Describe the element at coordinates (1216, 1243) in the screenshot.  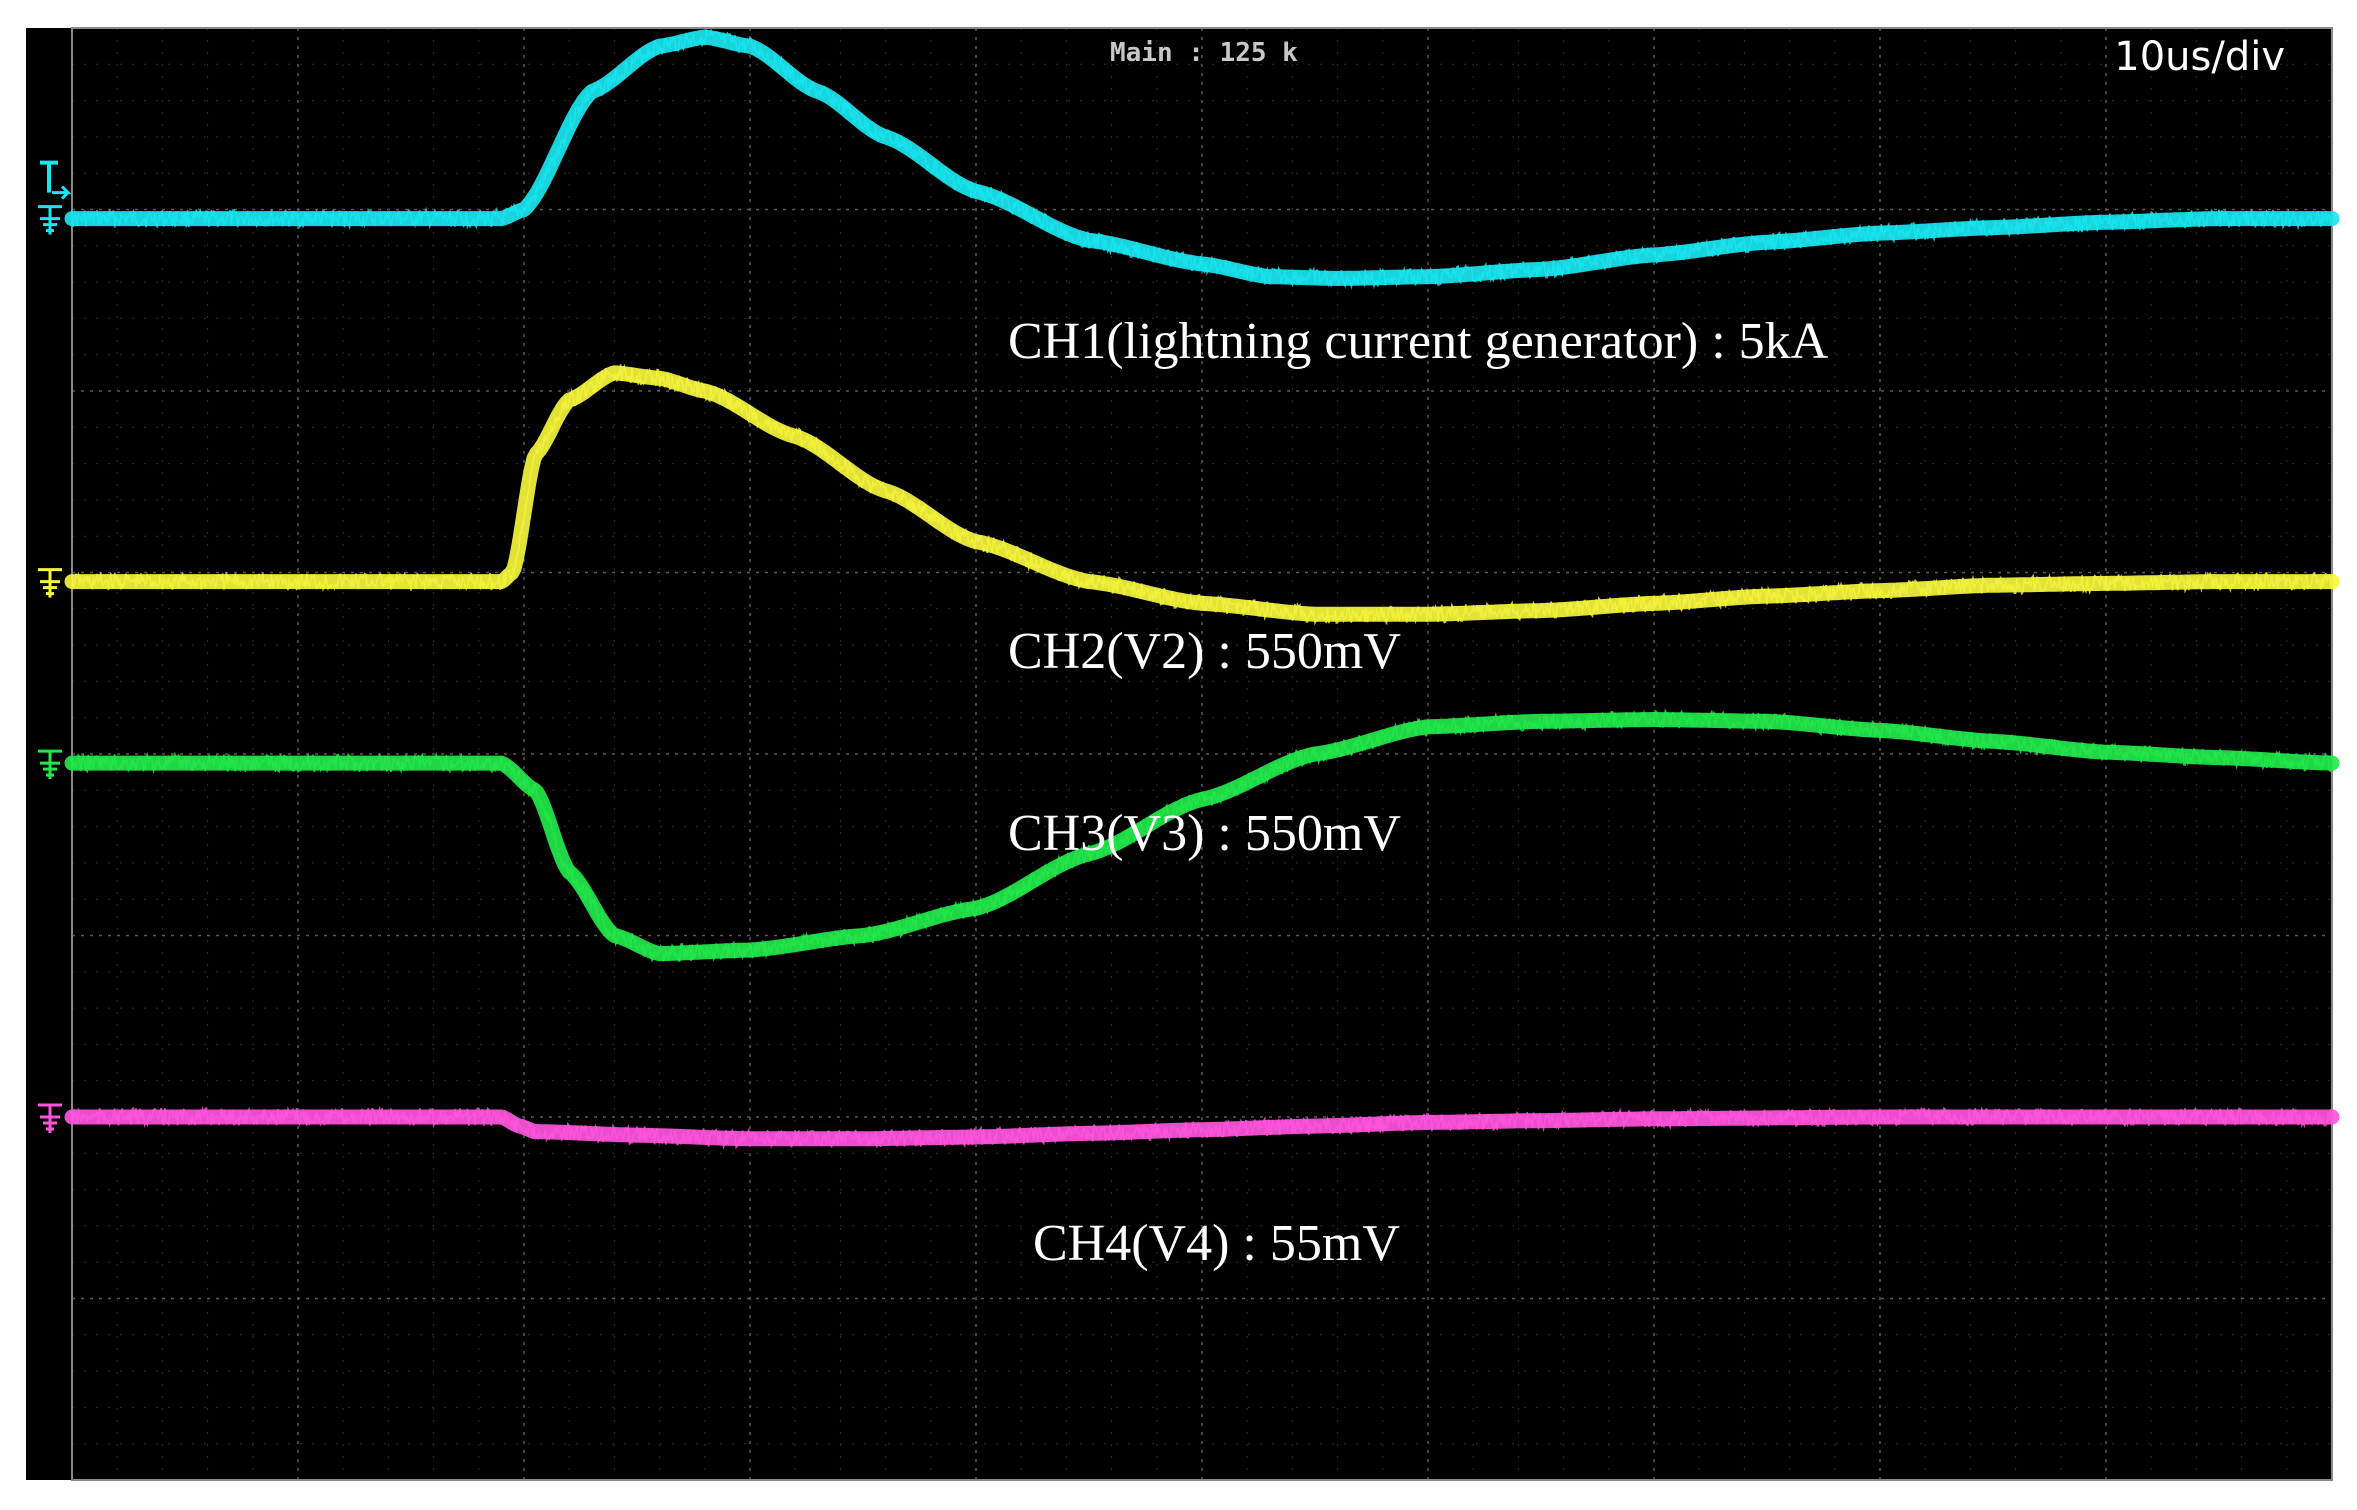
I see `ch4-label: CH4(V4) : 55mV` at that location.